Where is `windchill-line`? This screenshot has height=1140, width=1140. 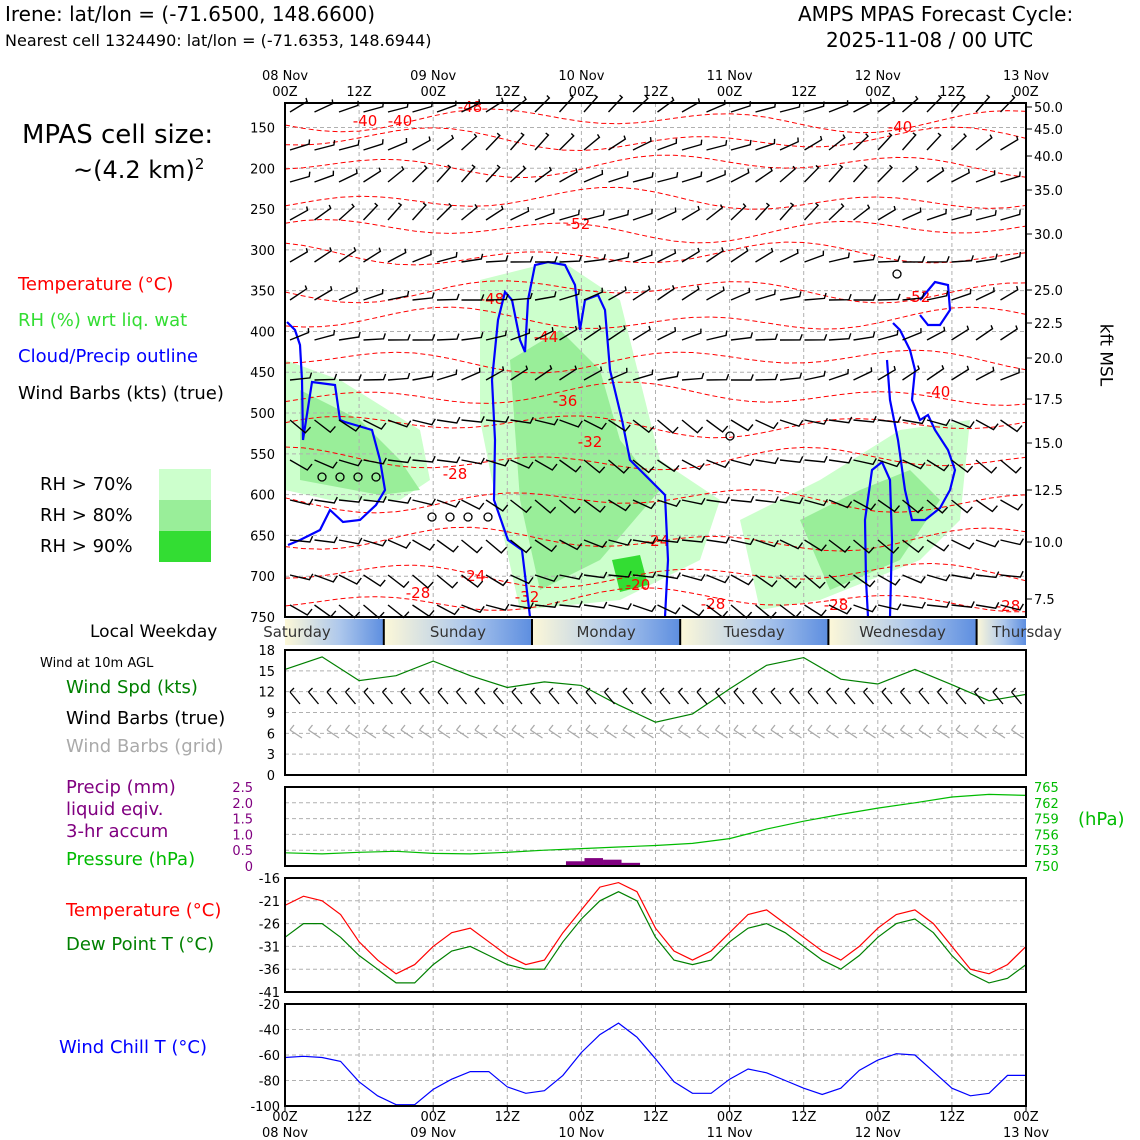 windchill-line is located at coordinates (655, 1064).